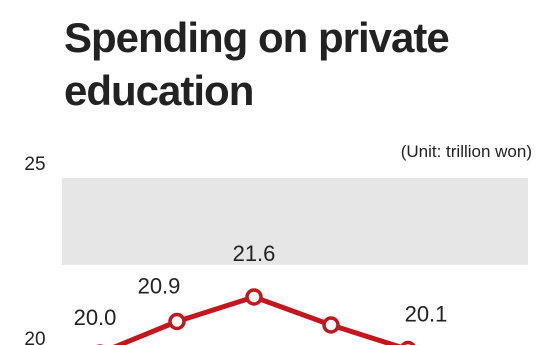 This screenshot has width=552, height=345. What do you see at coordinates (159, 286) in the screenshot?
I see `value-label: 20.9` at bounding box center [159, 286].